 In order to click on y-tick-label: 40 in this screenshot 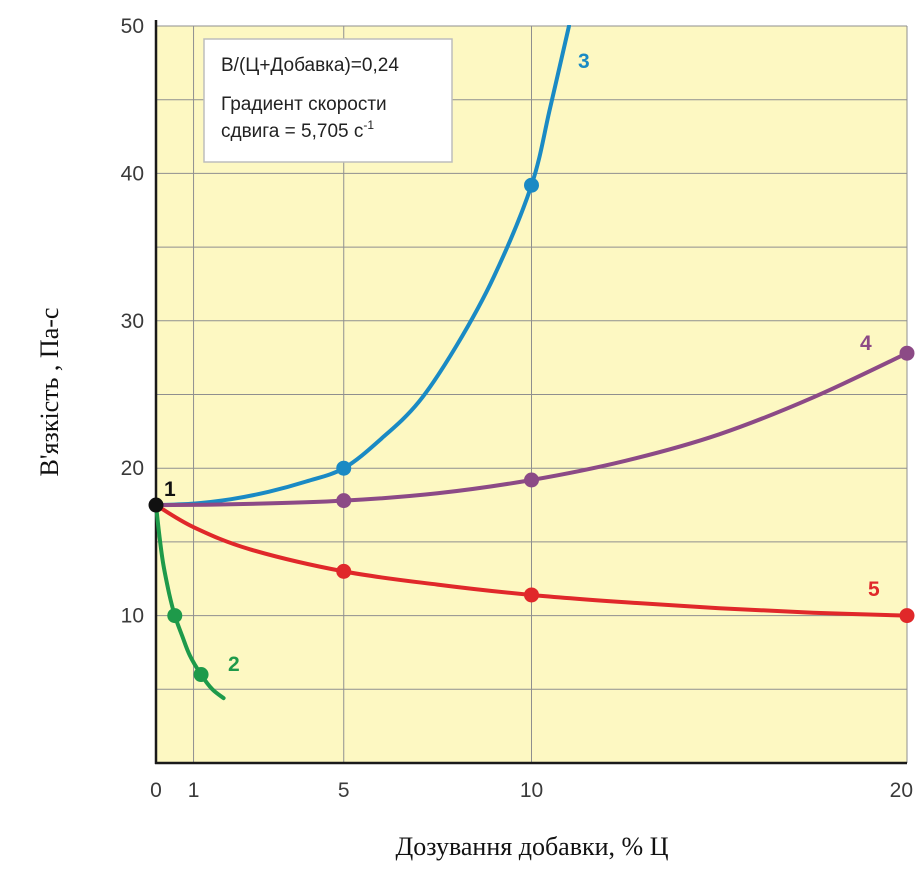, I will do `click(132, 173)`.